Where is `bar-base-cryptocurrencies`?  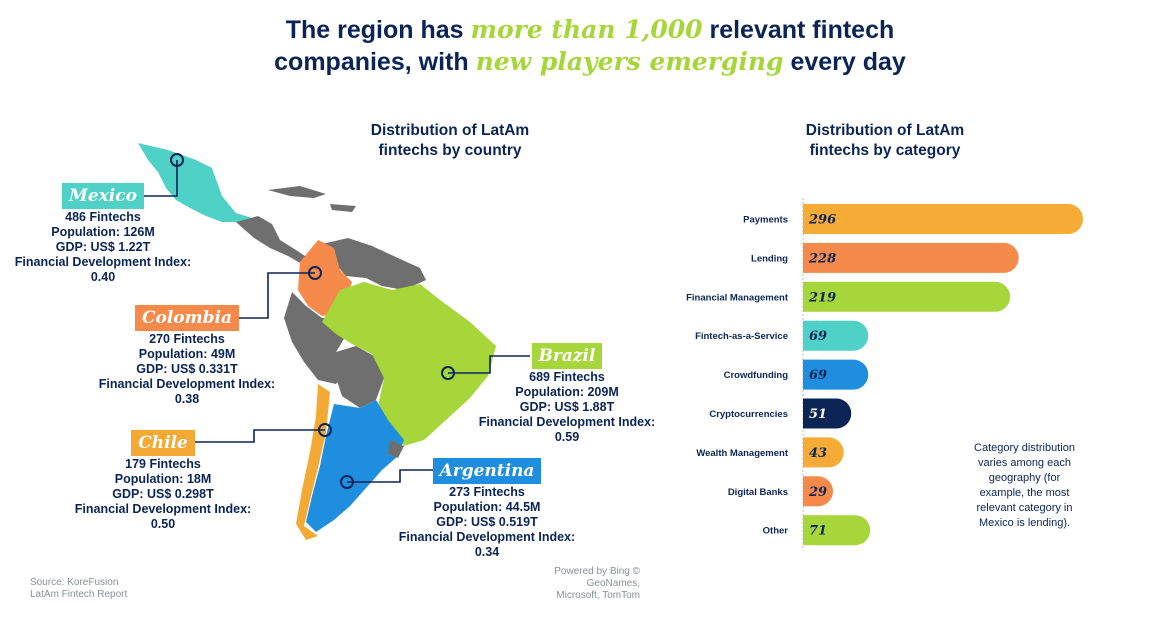
bar-base-cryptocurrencies is located at coordinates (810, 413).